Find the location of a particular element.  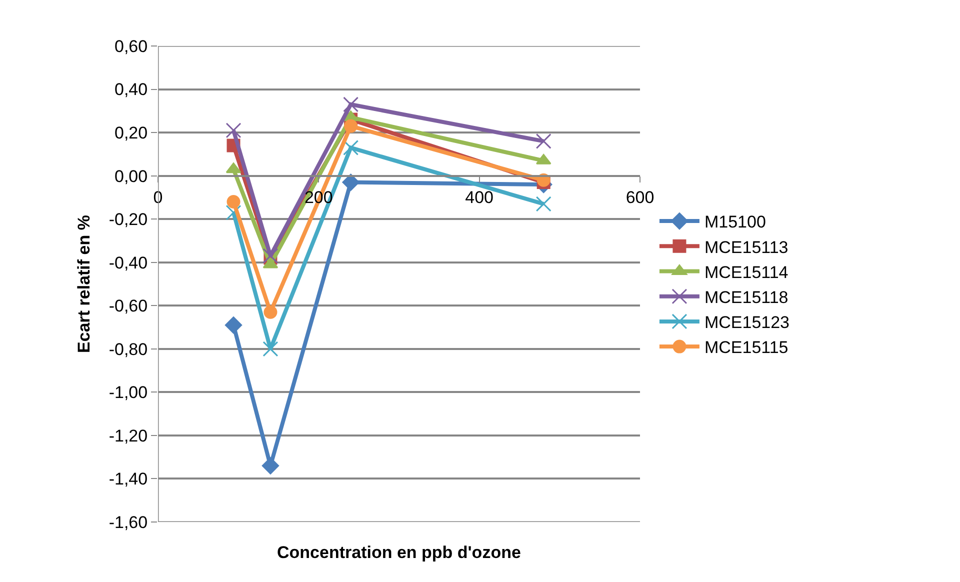

legend-label: MCE15113 is located at coordinates (746, 247).